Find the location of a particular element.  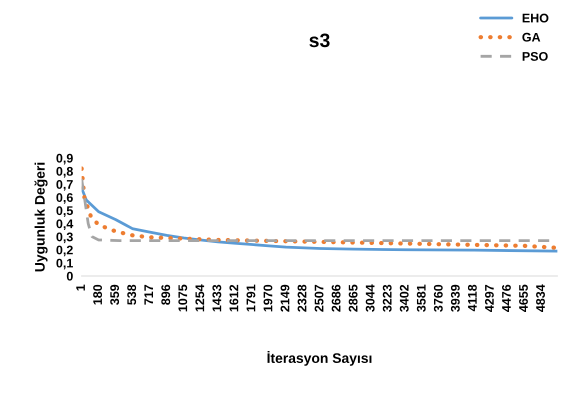

x-tick-label: 2686 is located at coordinates (336, 298).